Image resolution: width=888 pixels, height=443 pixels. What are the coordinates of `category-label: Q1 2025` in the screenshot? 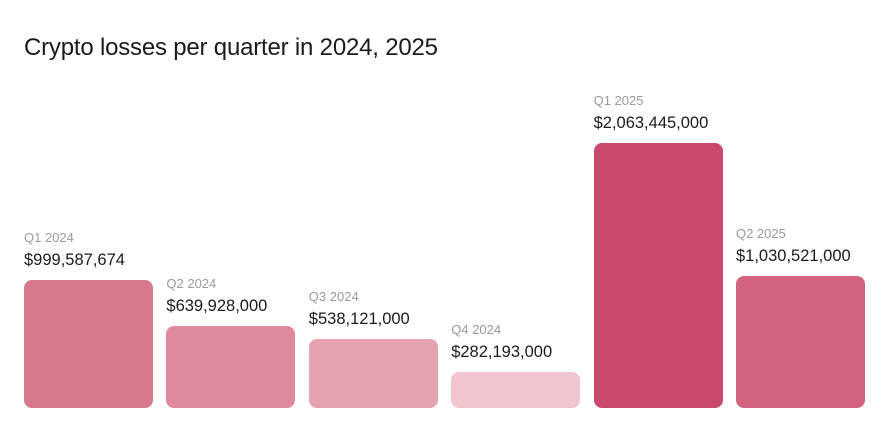 It's located at (618, 100).